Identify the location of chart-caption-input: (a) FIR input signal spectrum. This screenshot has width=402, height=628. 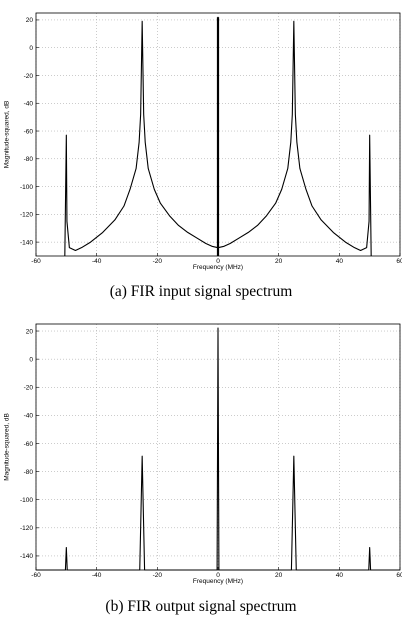
(201, 291).